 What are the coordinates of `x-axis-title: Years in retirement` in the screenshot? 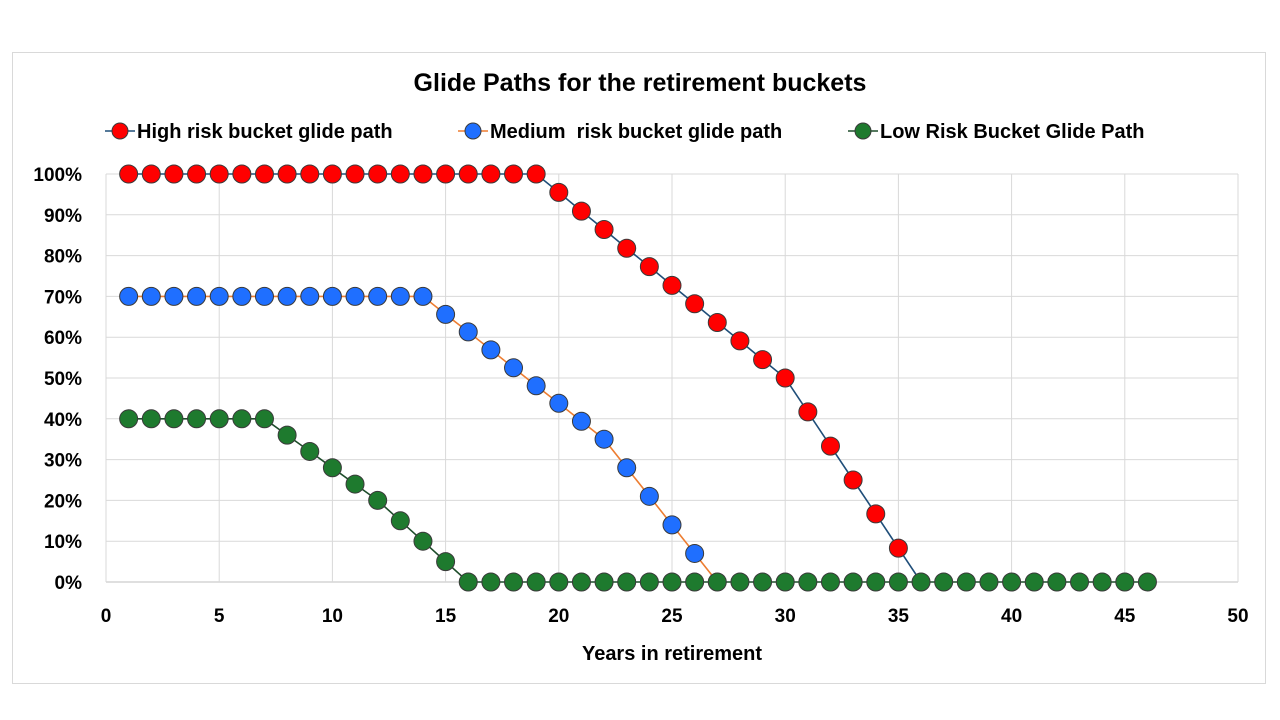 It's located at (672, 654).